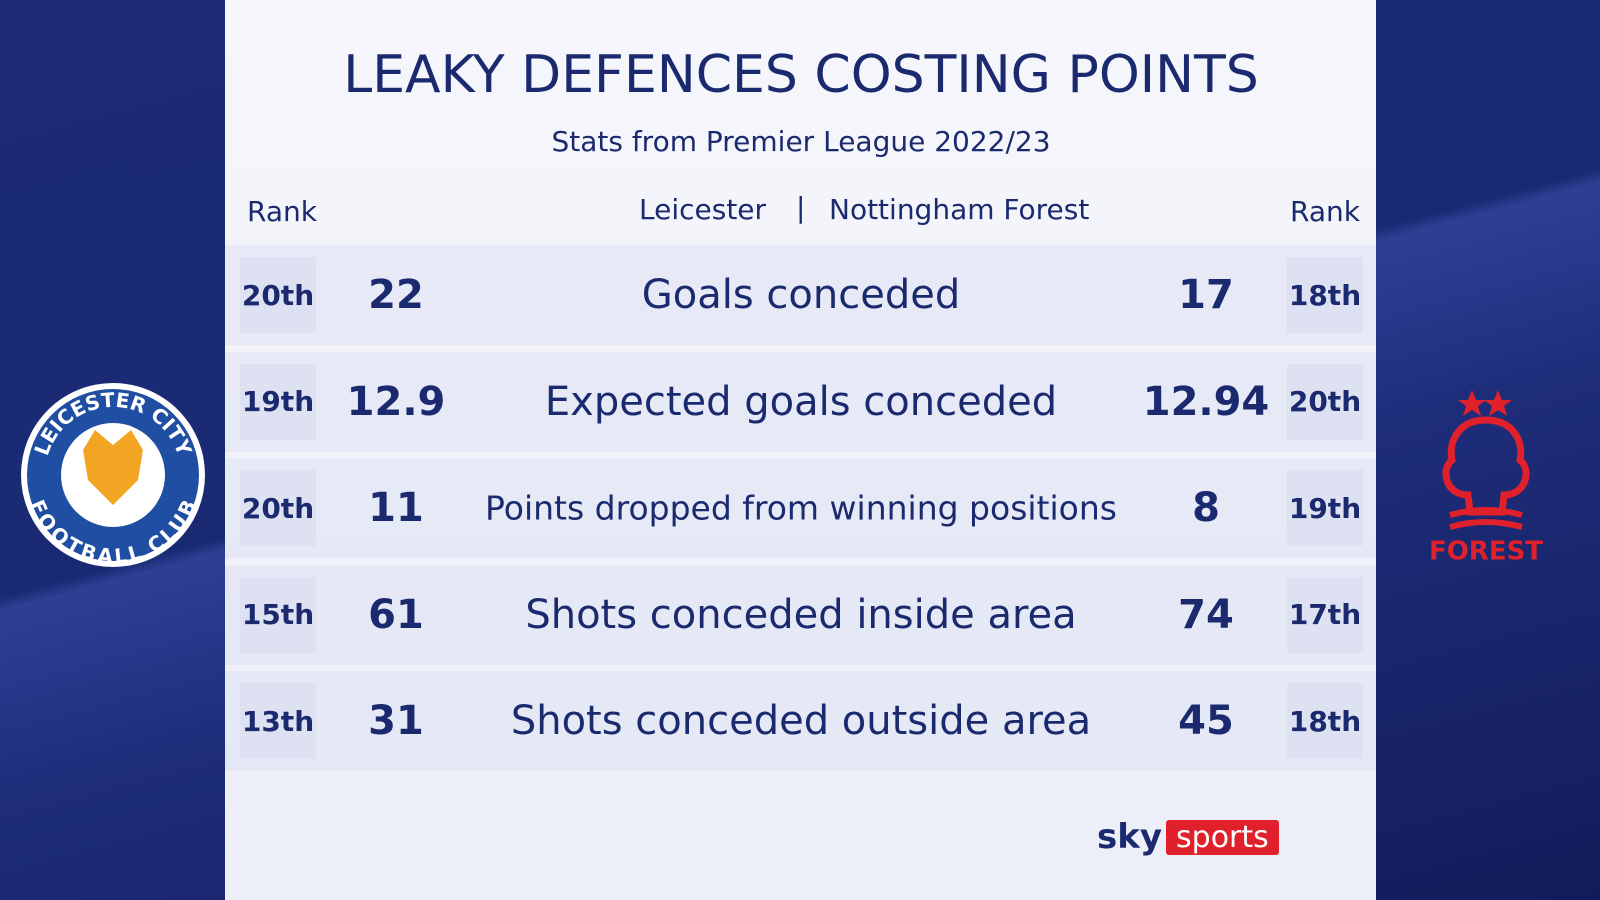 This screenshot has width=1600, height=900. I want to click on left-rank: 19th, so click(278, 401).